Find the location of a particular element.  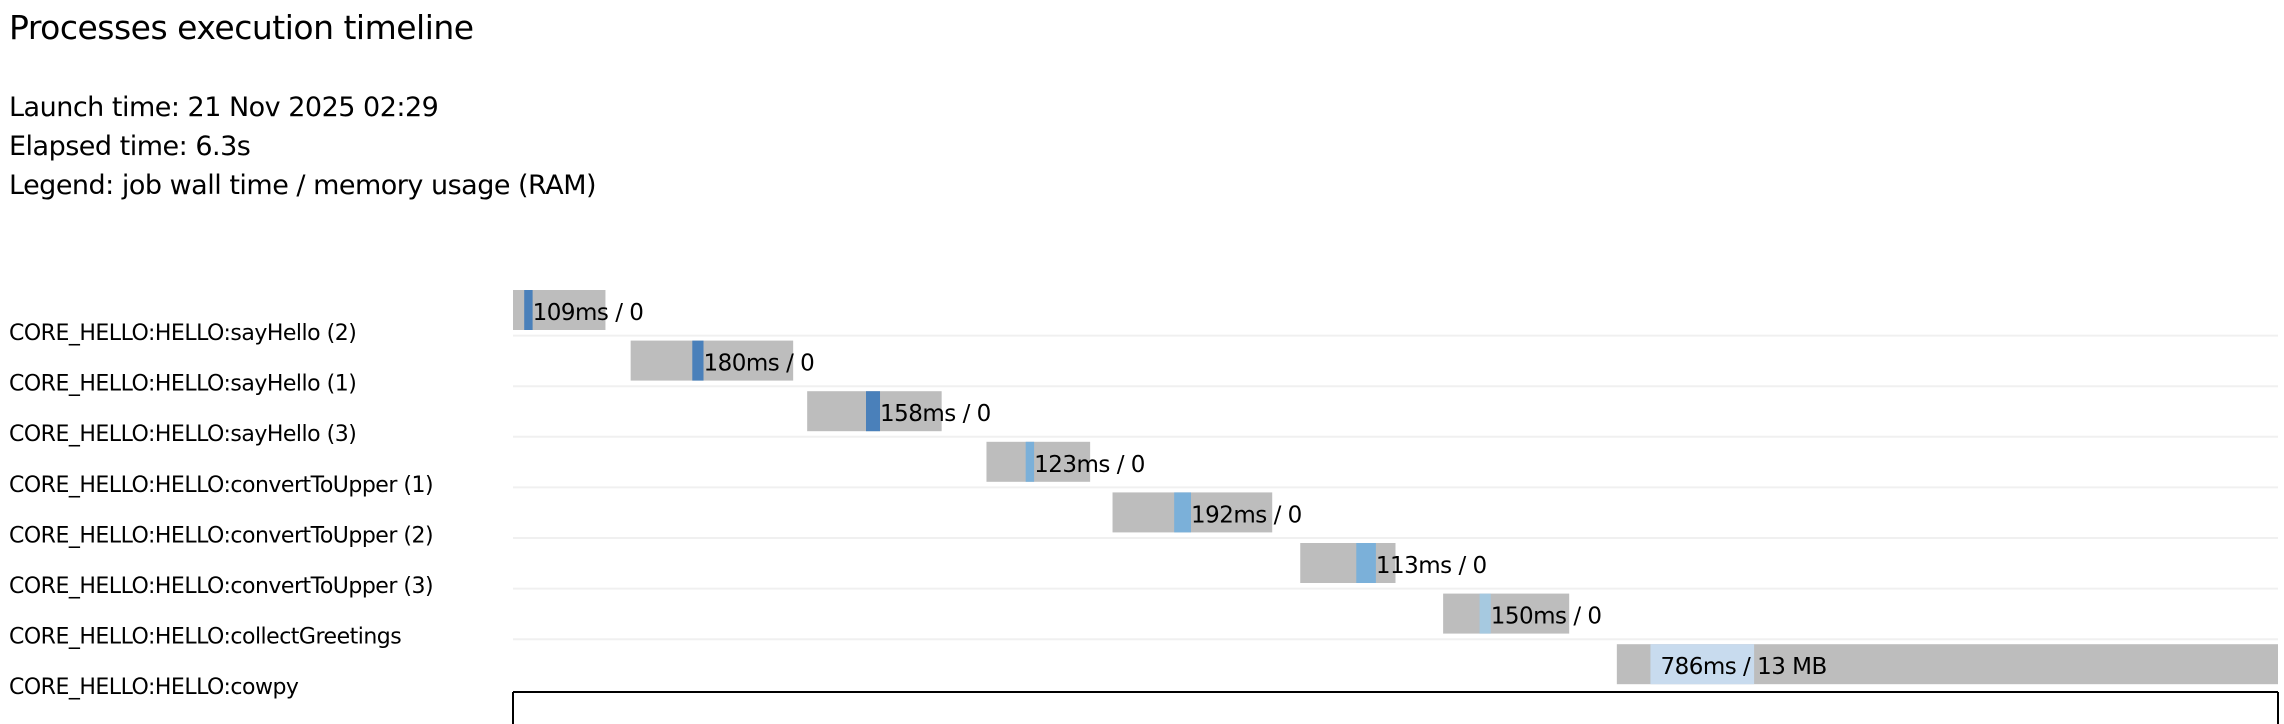

page-title: Processes execution timeline is located at coordinates (241, 27).